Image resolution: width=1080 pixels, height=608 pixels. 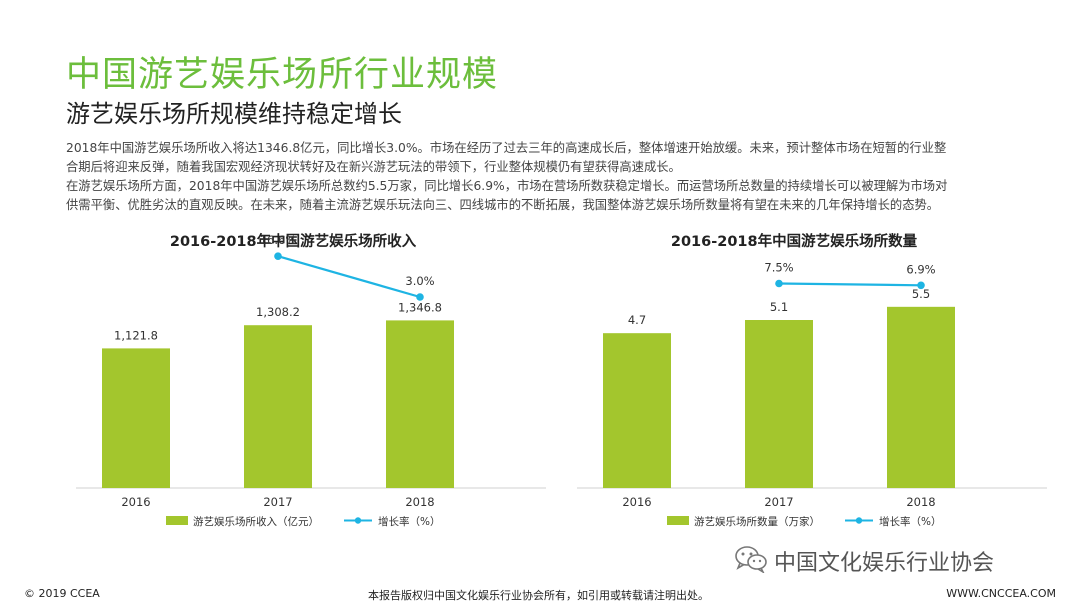 I want to click on bar-value-label: 5.1, so click(x=779, y=307).